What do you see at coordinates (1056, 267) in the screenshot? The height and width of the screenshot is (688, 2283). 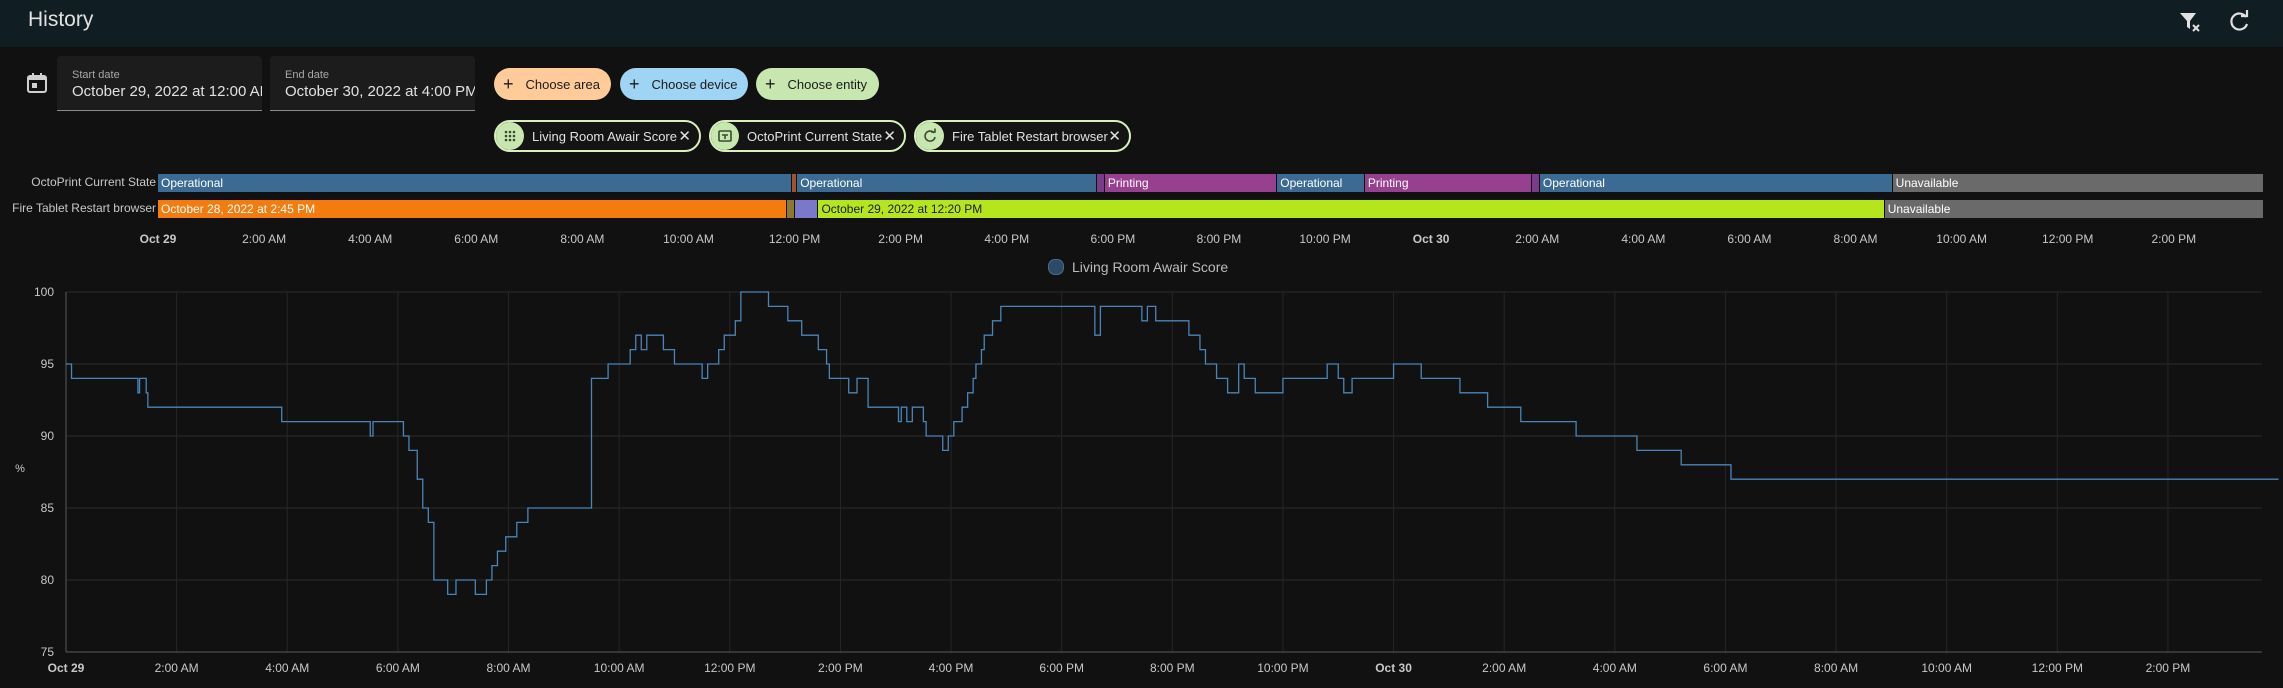 I see `legend-swatch` at bounding box center [1056, 267].